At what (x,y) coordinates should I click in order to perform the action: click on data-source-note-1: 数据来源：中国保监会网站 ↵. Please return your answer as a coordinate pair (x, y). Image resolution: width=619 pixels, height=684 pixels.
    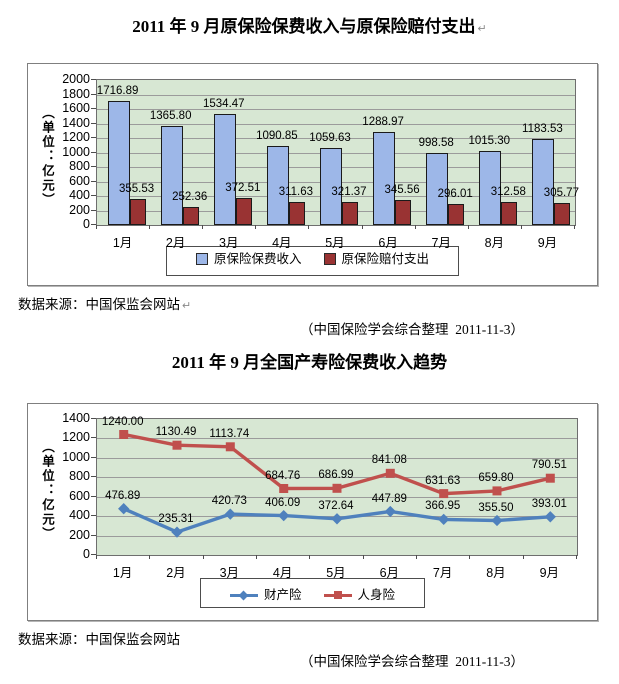
    Looking at the image, I should click on (104, 305).